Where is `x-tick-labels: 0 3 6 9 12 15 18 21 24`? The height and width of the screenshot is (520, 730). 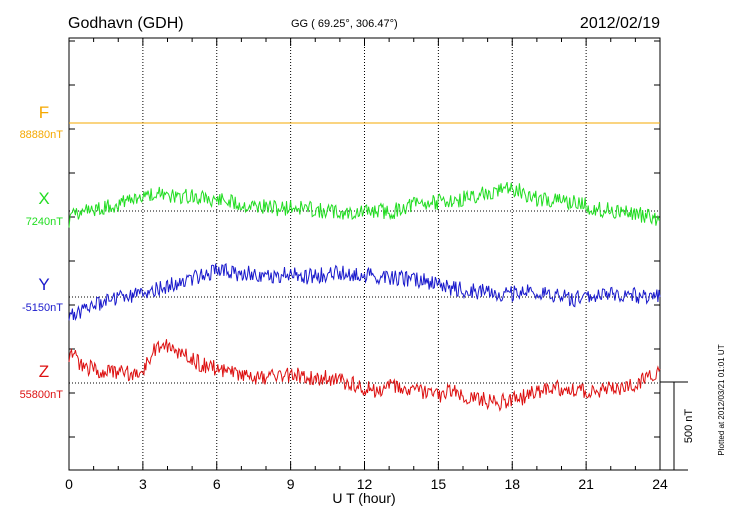 x-tick-labels: 0 3 6 9 12 15 18 21 24 is located at coordinates (366, 484).